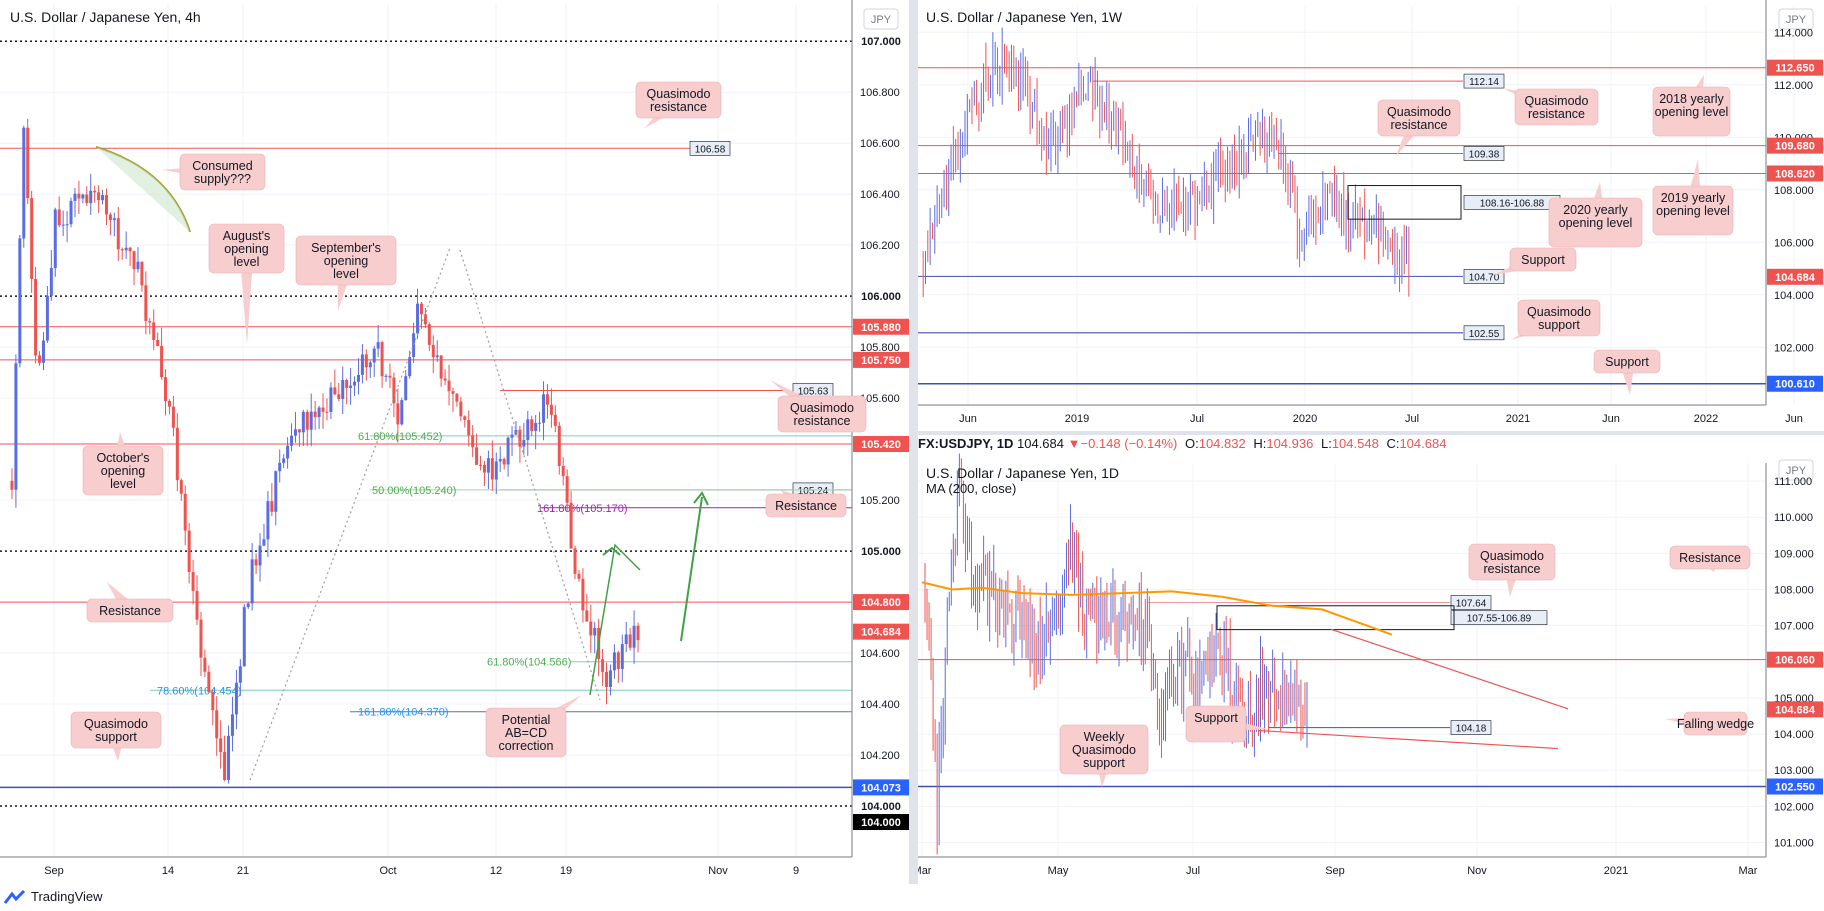 This screenshot has height=911, width=1824. I want to click on time-axis: Sep 14 21 Oct 12 19 Nov 9, so click(421, 871).